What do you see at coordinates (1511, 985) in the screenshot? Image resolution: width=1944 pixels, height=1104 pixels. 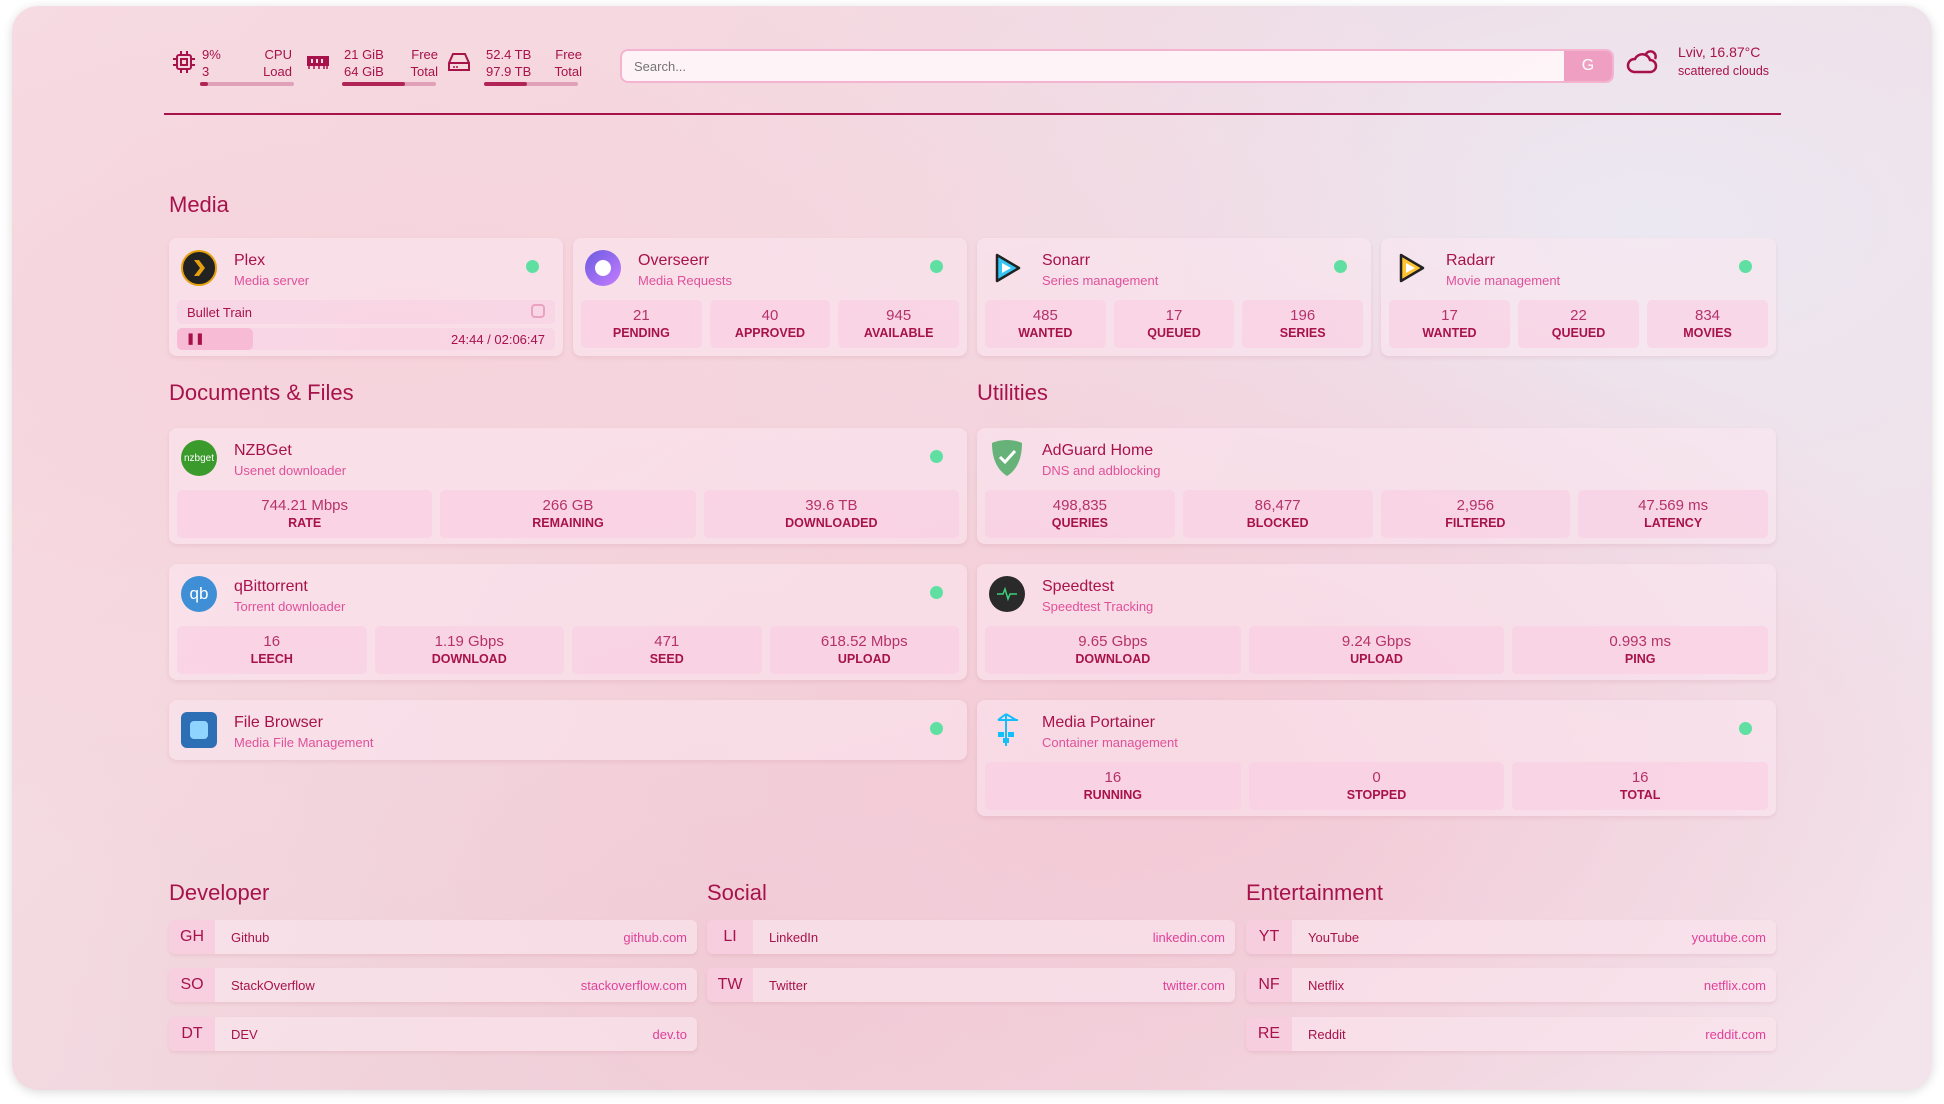 I see `bookmark-netflix: NF Netflix netflix.com` at bounding box center [1511, 985].